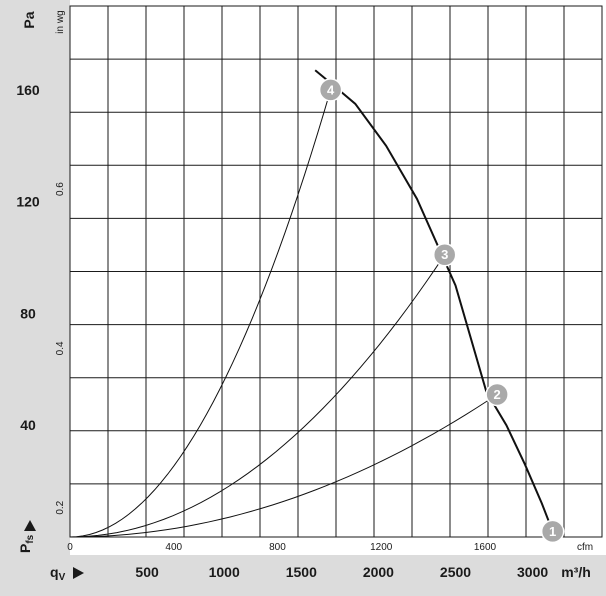  I want to click on m3h-tick-label: 2500, so click(455, 572).